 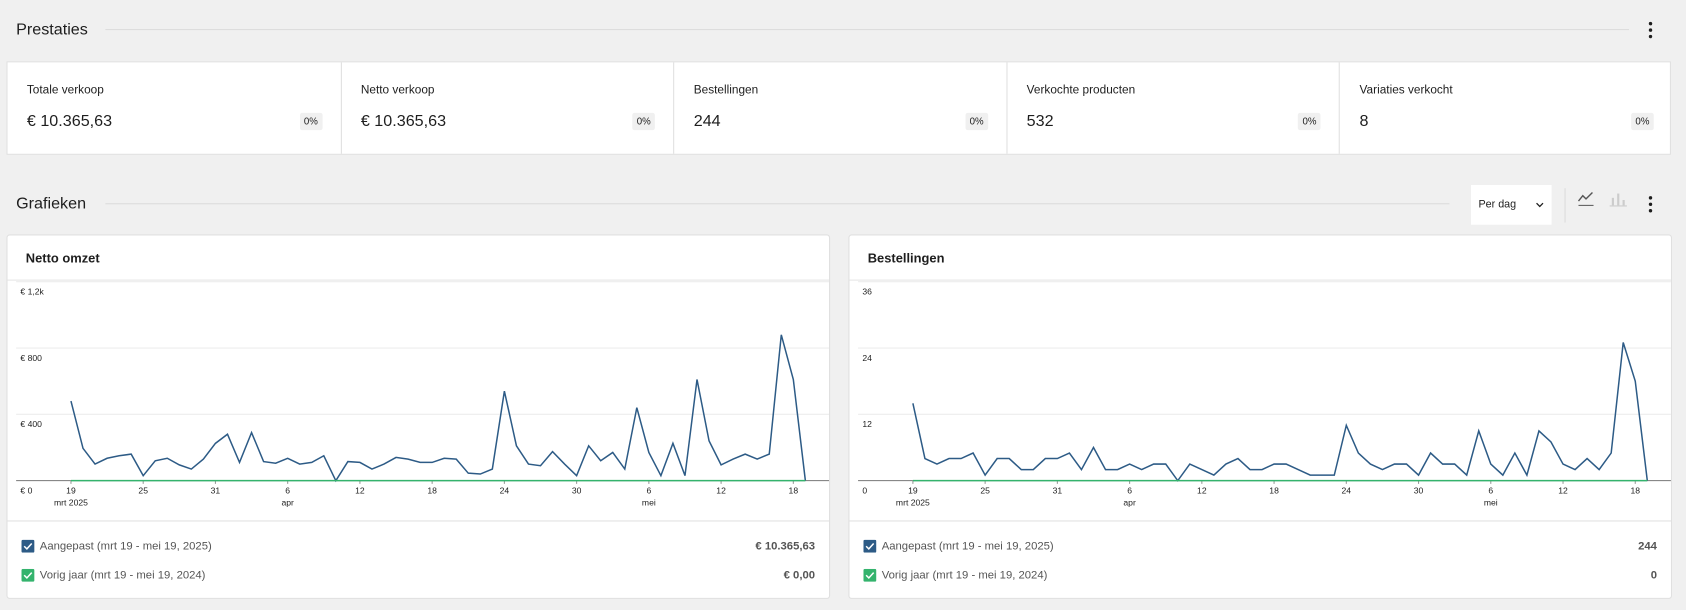 What do you see at coordinates (799, 575) in the screenshot?
I see `legend-total: € 0,00` at bounding box center [799, 575].